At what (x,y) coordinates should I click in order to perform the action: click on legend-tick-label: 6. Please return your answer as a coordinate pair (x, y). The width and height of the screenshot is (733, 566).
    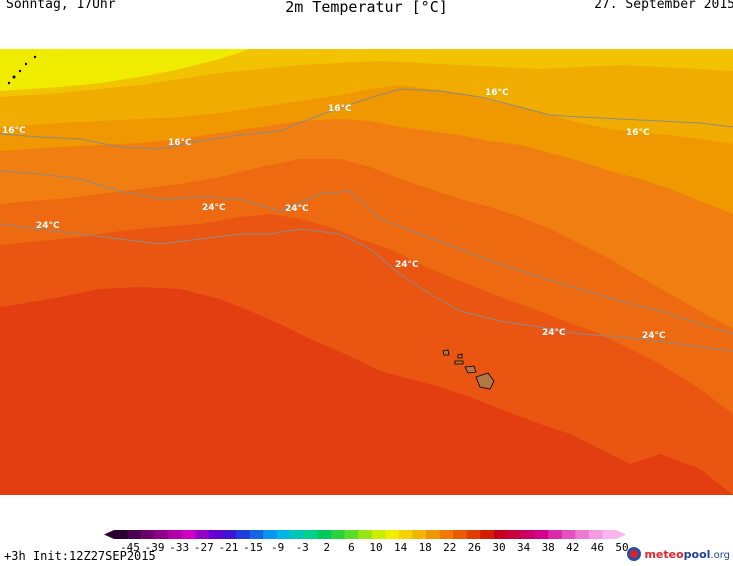
    Looking at the image, I should click on (351, 547).